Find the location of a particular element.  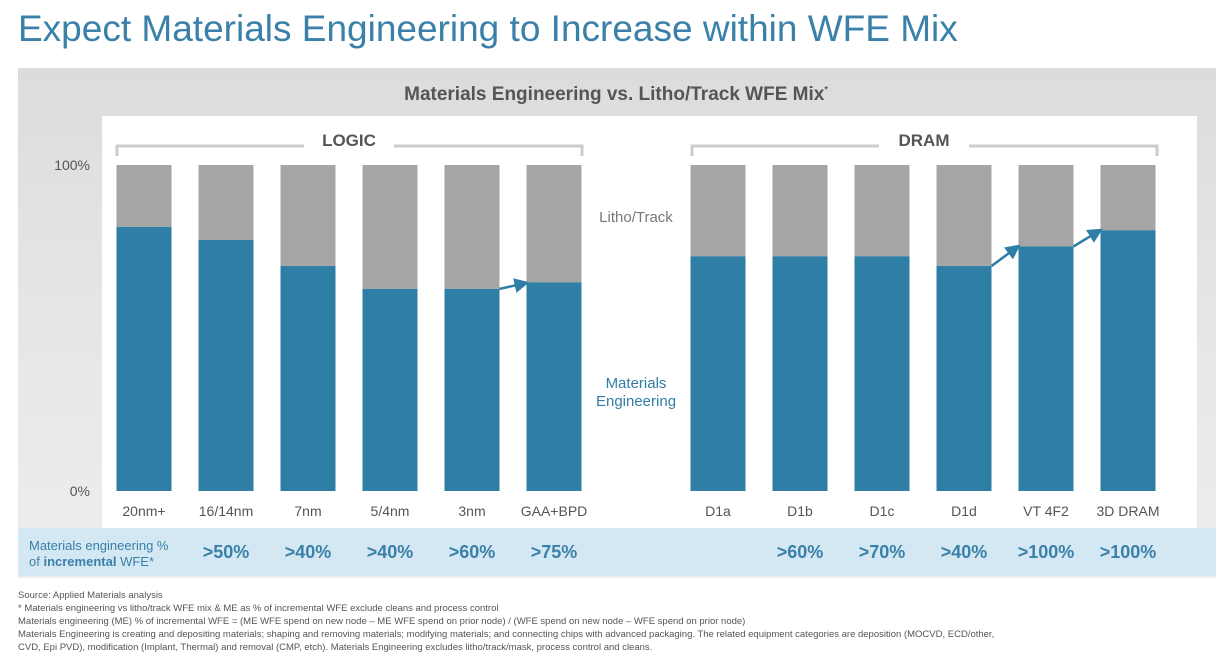

series-label-materials-engineering-line2: Engineering is located at coordinates (636, 401).